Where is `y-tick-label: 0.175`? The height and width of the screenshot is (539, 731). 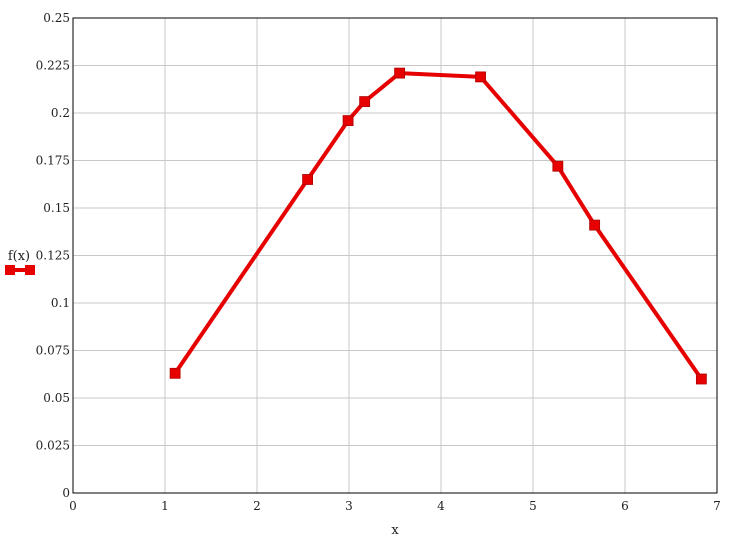 y-tick-label: 0.175 is located at coordinates (53, 161).